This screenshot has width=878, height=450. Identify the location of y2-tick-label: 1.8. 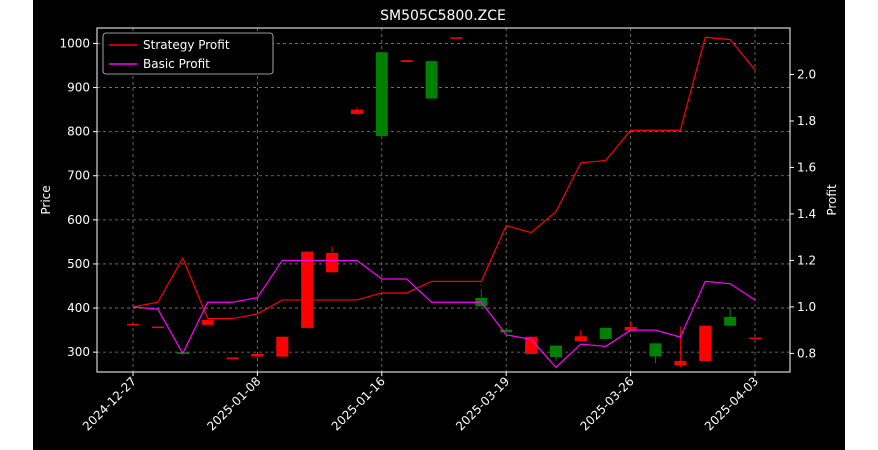
(806, 121).